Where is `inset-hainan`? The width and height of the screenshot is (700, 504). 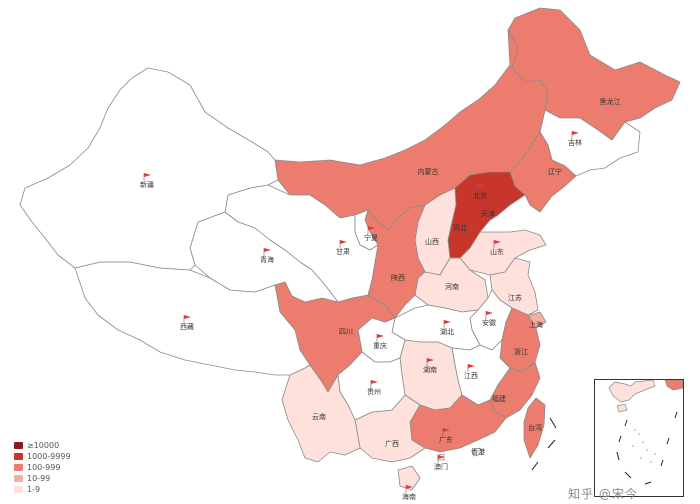 inset-hainan is located at coordinates (622, 408).